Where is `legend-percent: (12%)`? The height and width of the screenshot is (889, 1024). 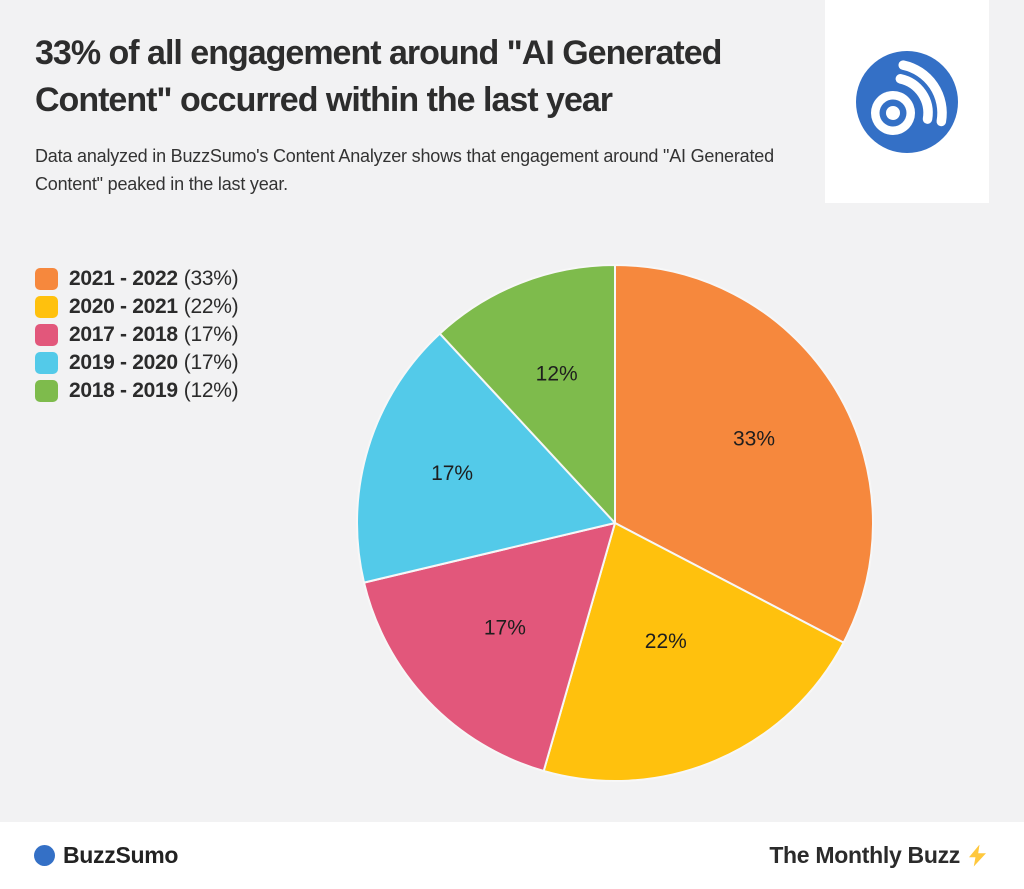 legend-percent: (12%) is located at coordinates (211, 390).